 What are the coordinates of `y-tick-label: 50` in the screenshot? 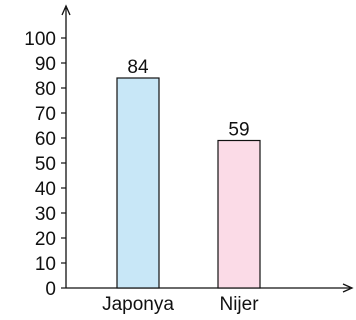 It's located at (45, 164).